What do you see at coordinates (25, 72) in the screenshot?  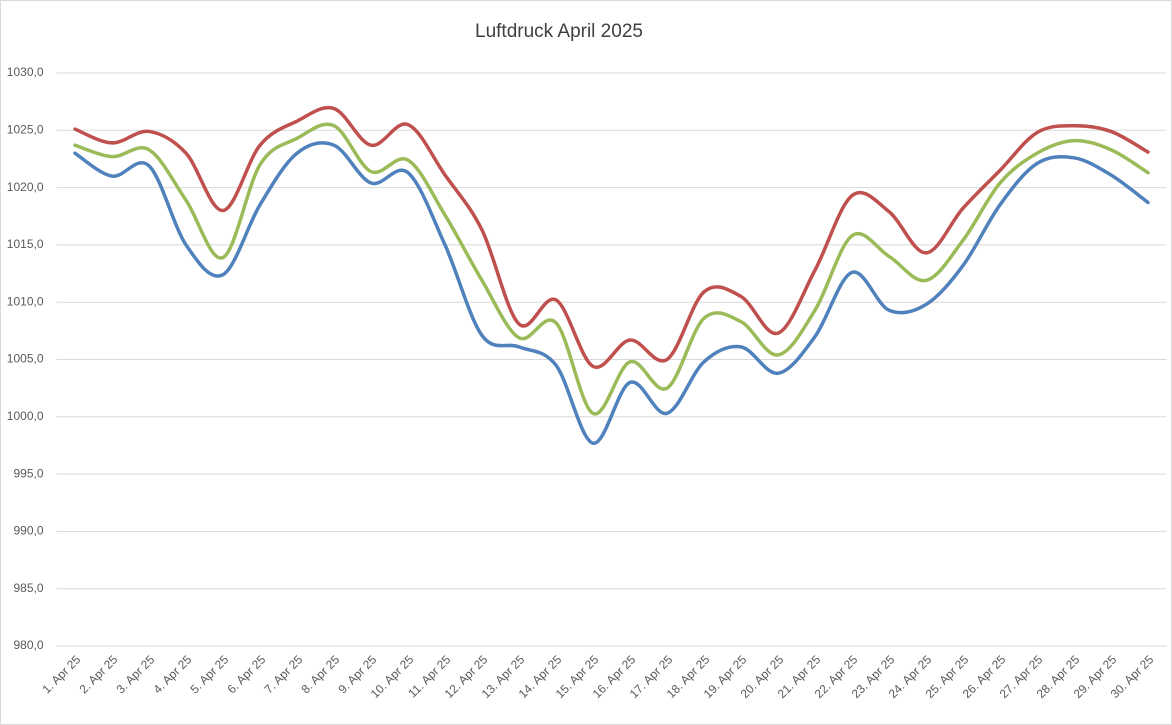 I see `y-tick-label: 1030,0` at bounding box center [25, 72].